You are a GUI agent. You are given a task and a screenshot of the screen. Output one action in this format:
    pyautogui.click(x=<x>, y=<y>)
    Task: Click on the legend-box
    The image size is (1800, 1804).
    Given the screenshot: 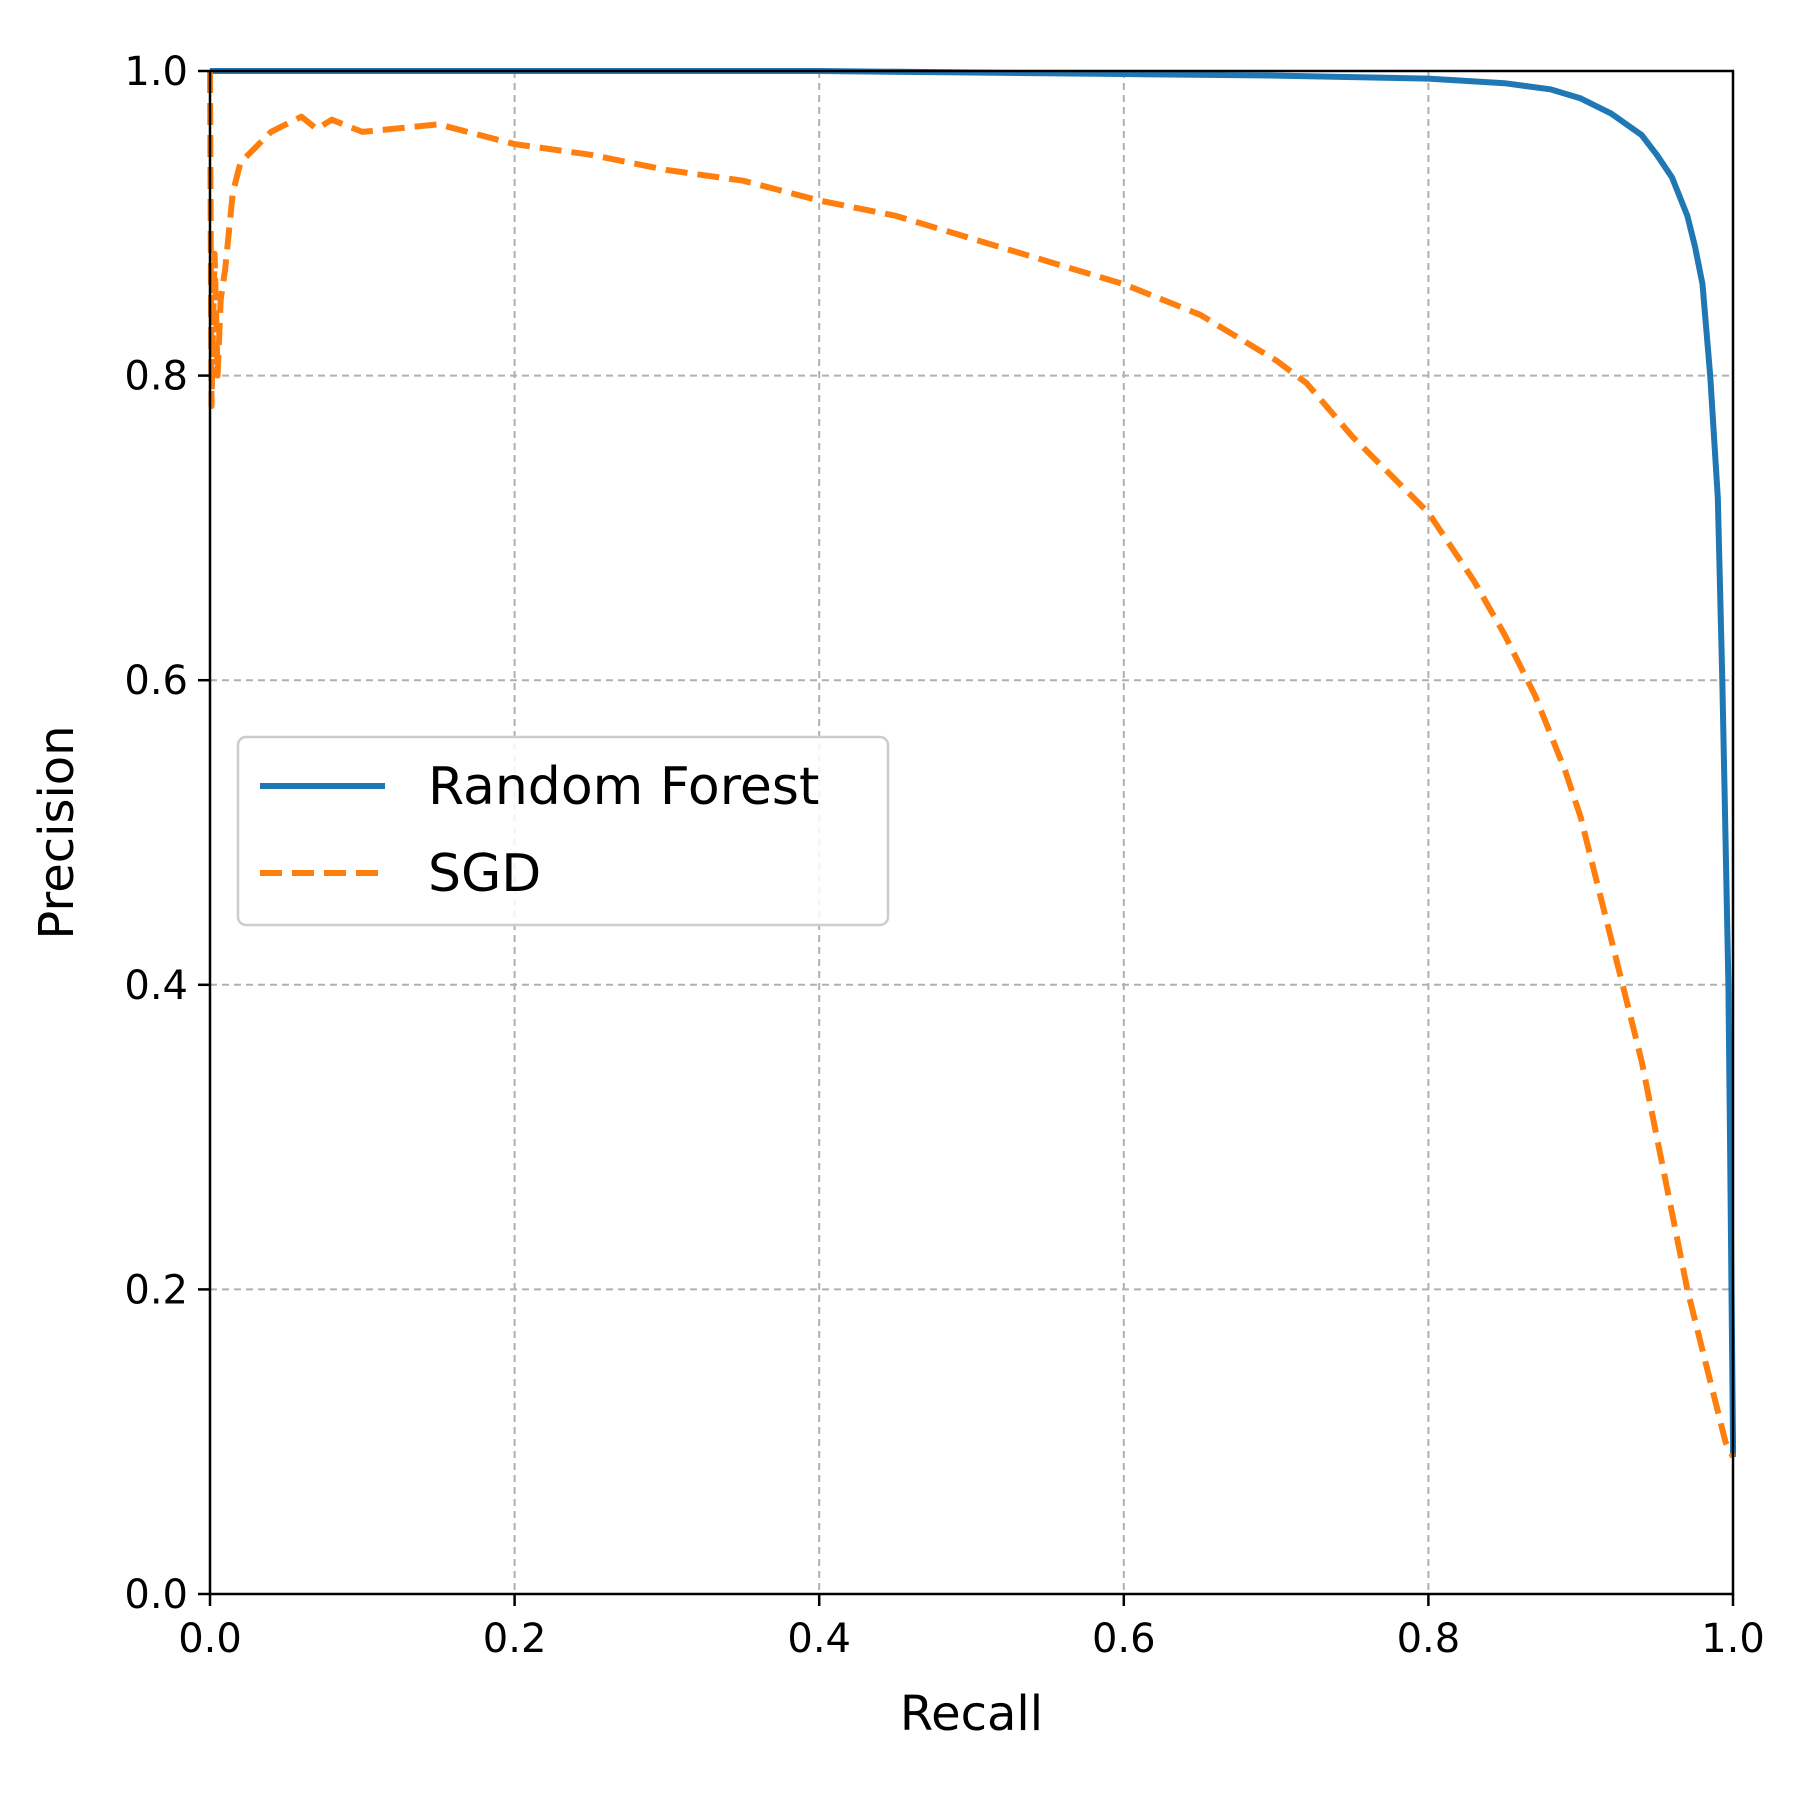 What is the action you would take?
    pyautogui.click(x=563, y=831)
    